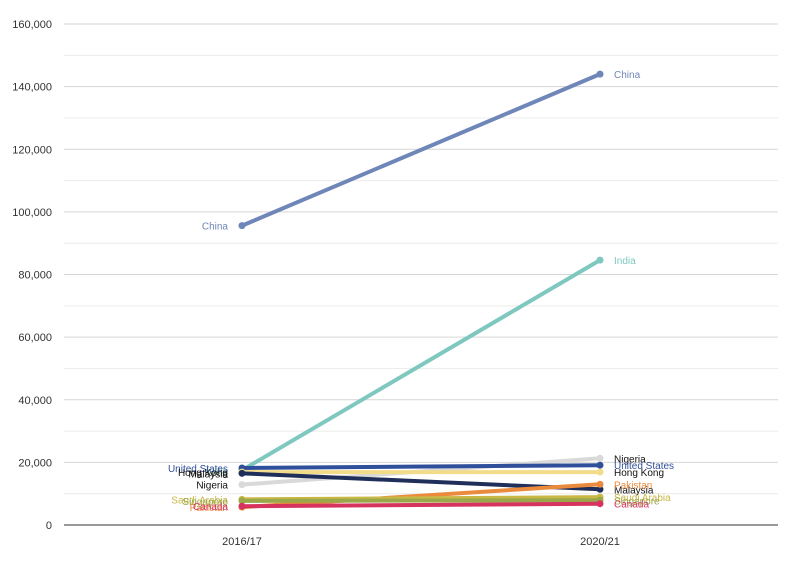 The height and width of the screenshot is (561, 797). I want to click on y-tick-label: 60,000, so click(35, 338).